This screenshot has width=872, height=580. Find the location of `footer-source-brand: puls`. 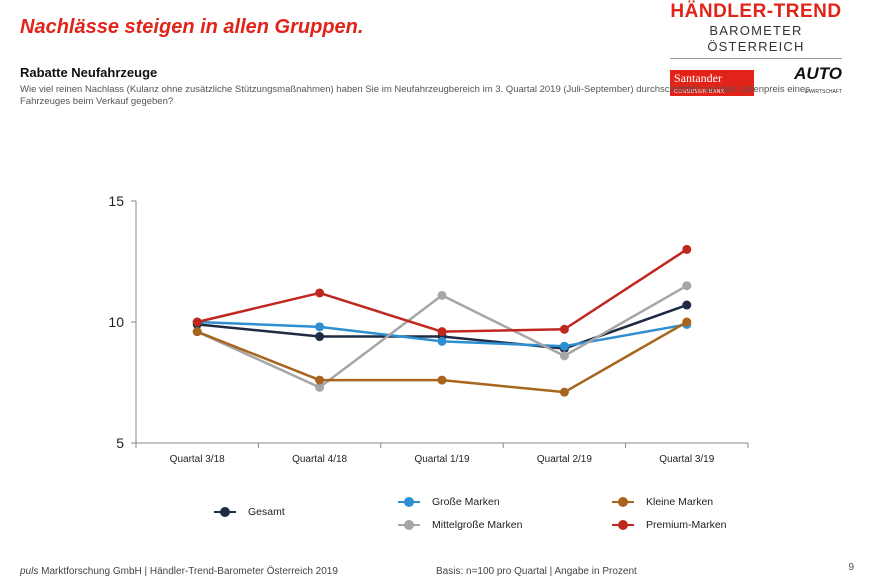

footer-source-brand: puls is located at coordinates (29, 571).